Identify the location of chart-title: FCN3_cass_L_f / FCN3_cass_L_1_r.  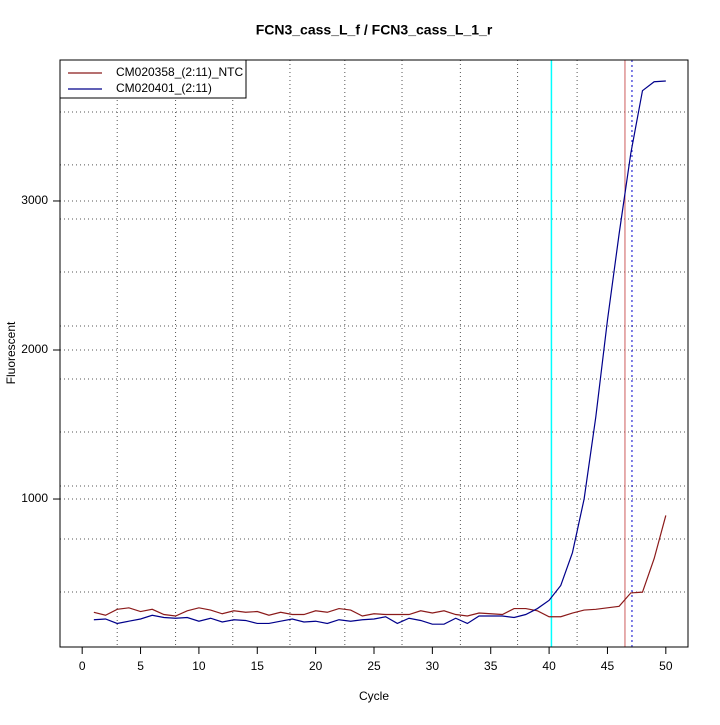
(374, 30).